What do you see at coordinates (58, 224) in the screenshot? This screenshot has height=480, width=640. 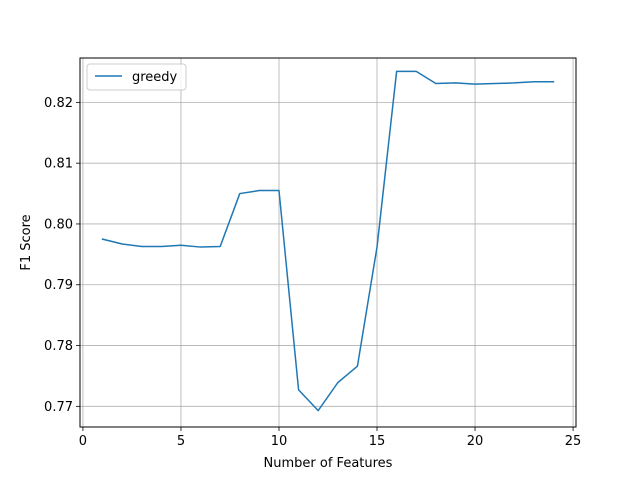 I see `y-tick-label: 0.80` at bounding box center [58, 224].